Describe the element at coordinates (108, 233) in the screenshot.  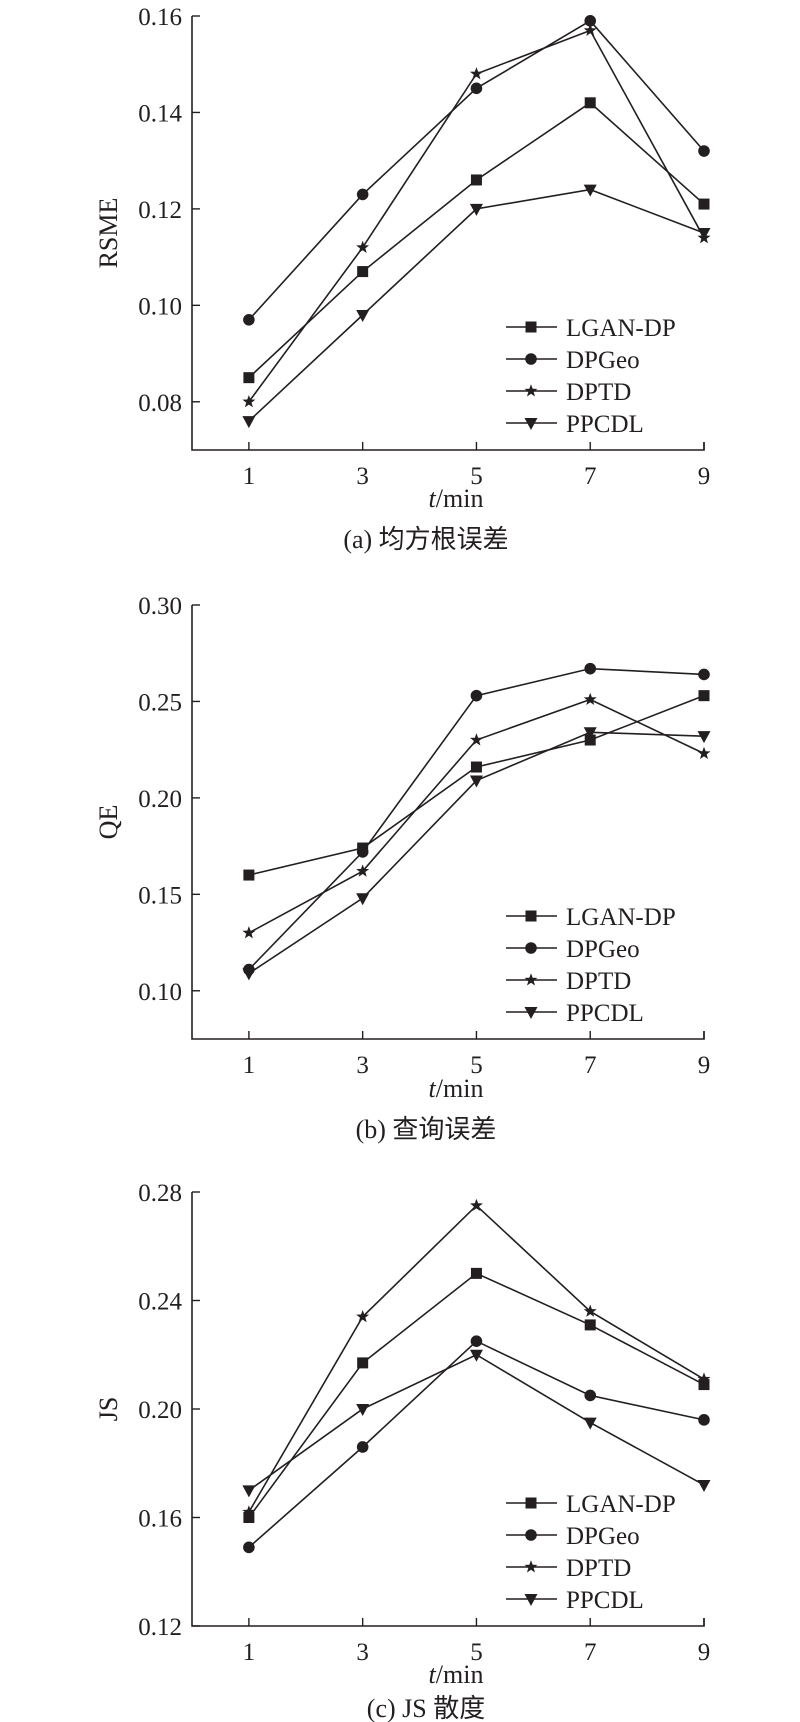
I see `y-axis-label: RSME` at that location.